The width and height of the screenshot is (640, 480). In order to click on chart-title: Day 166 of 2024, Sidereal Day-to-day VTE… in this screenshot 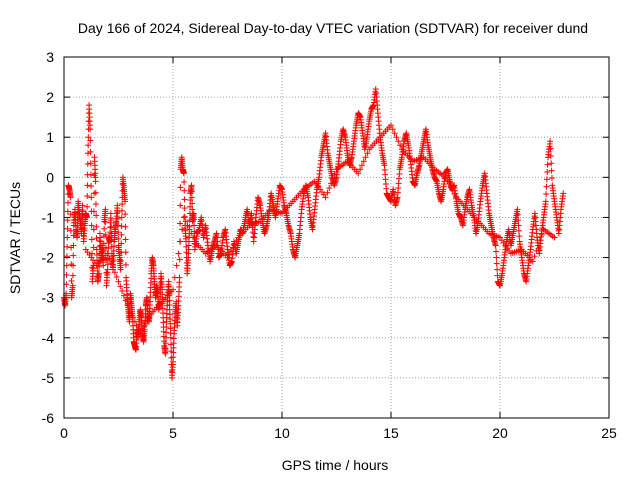, I will do `click(333, 28)`.